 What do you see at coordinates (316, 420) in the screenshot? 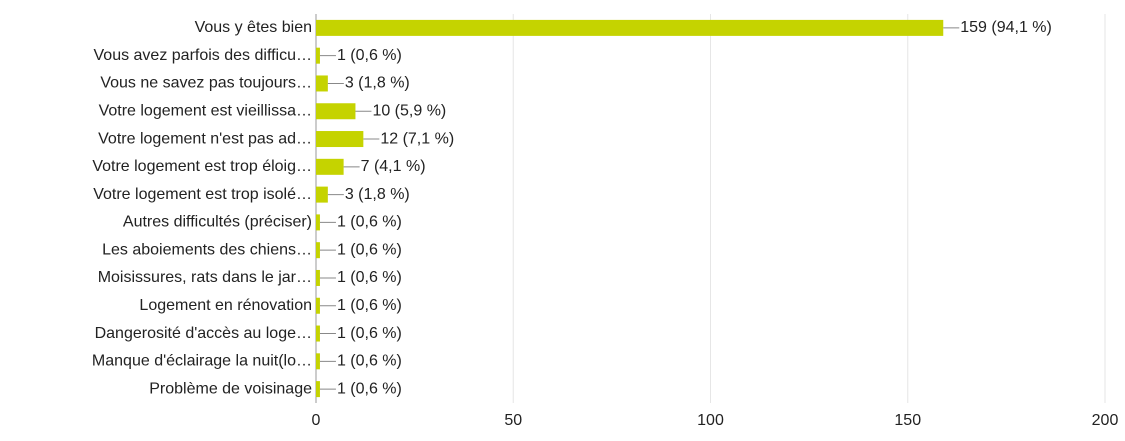
I see `x-tick-label: 0` at bounding box center [316, 420].